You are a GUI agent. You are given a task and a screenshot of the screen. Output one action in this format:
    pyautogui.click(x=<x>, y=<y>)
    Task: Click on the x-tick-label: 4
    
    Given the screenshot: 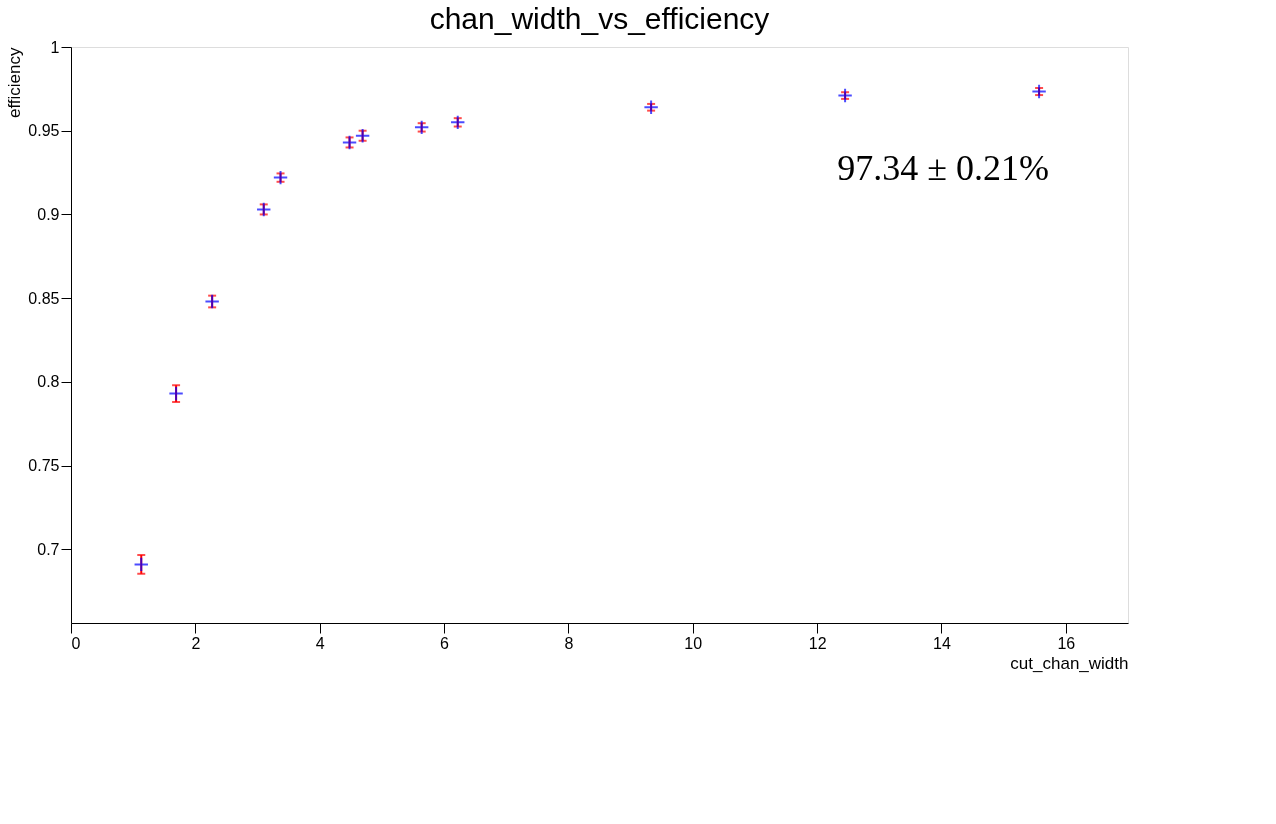 What is the action you would take?
    pyautogui.click(x=320, y=643)
    